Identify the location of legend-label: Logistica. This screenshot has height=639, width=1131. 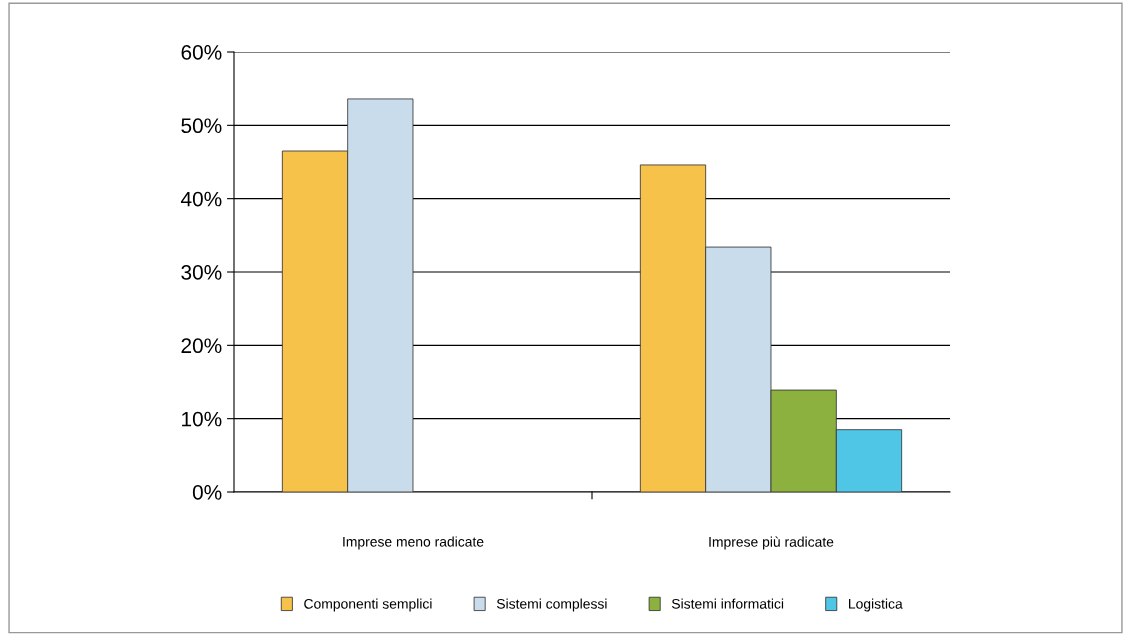
(876, 605).